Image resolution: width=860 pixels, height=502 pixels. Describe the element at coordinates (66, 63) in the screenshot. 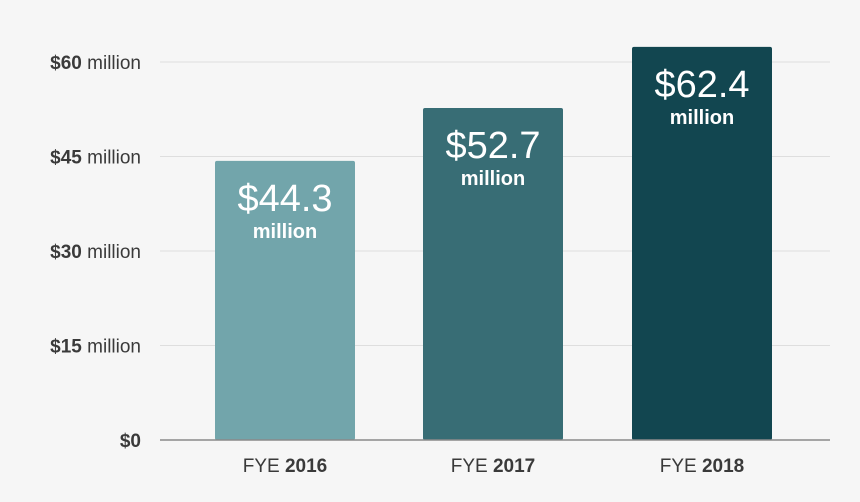

I see `y-tick-amount: $60` at that location.